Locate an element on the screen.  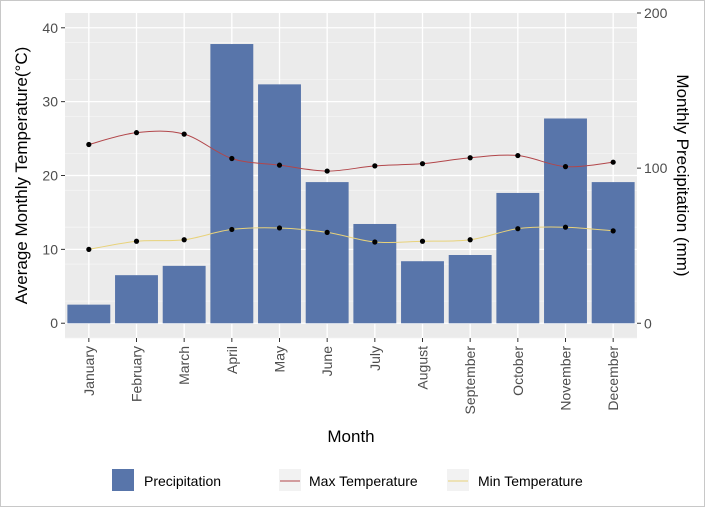
legend-swatch-precipitation is located at coordinates (123, 480).